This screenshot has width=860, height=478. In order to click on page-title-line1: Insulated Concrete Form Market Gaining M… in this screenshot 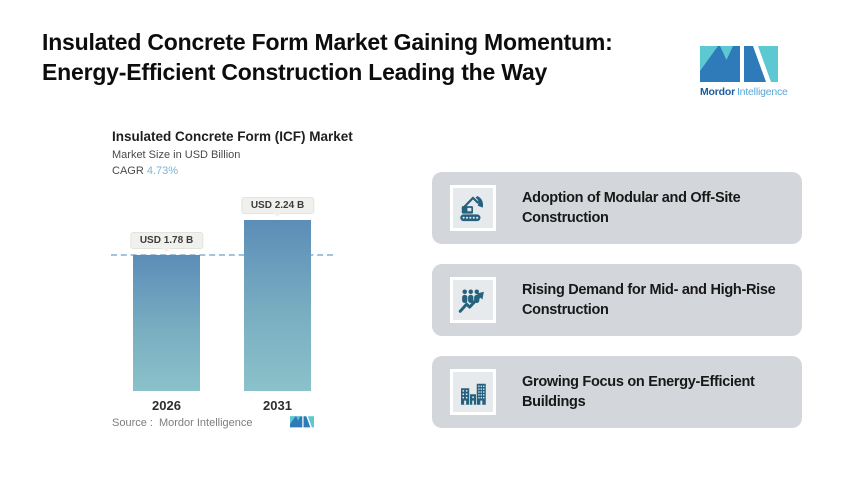, I will do `click(327, 42)`.